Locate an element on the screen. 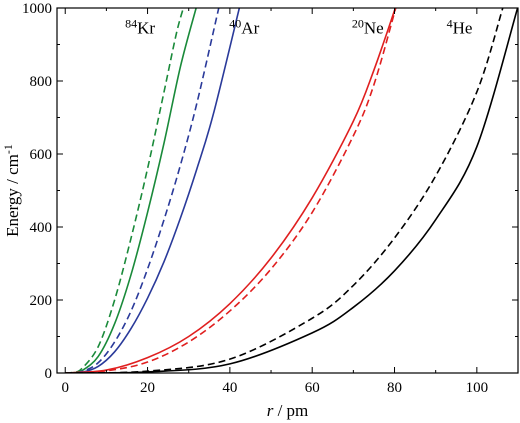 The width and height of the screenshot is (520, 423). x-axis-unit: / pm is located at coordinates (290, 410).